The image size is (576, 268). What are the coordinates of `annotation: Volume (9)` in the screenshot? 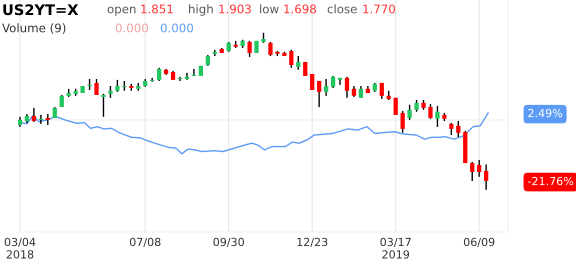 It's located at (34, 28).